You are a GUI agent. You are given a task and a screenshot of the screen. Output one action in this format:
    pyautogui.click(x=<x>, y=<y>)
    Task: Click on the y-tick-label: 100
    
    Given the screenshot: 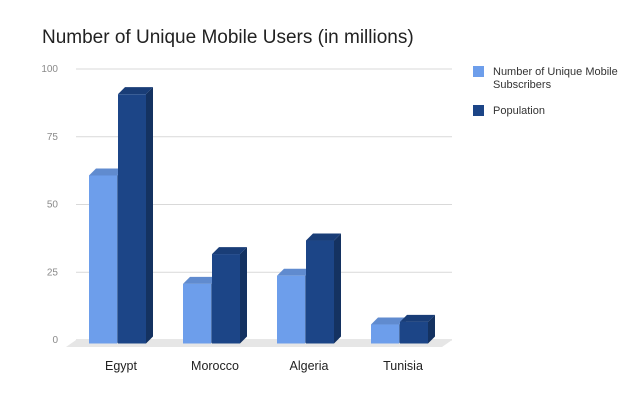 What is the action you would take?
    pyautogui.click(x=49, y=69)
    